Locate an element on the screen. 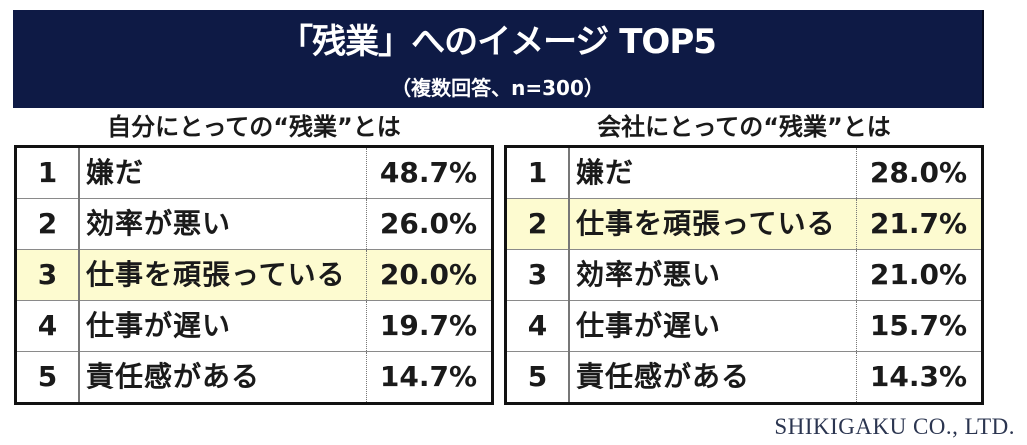 The height and width of the screenshot is (445, 1027). rank-value: 48.7% is located at coordinates (429, 172).